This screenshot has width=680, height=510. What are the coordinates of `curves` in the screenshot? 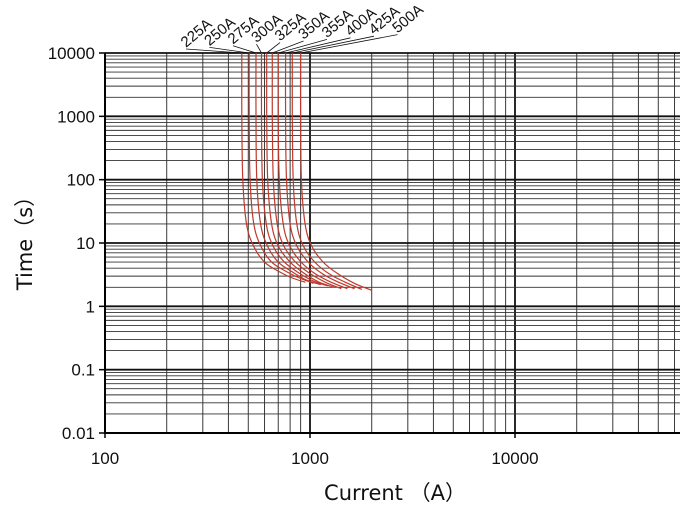 It's located at (306, 171).